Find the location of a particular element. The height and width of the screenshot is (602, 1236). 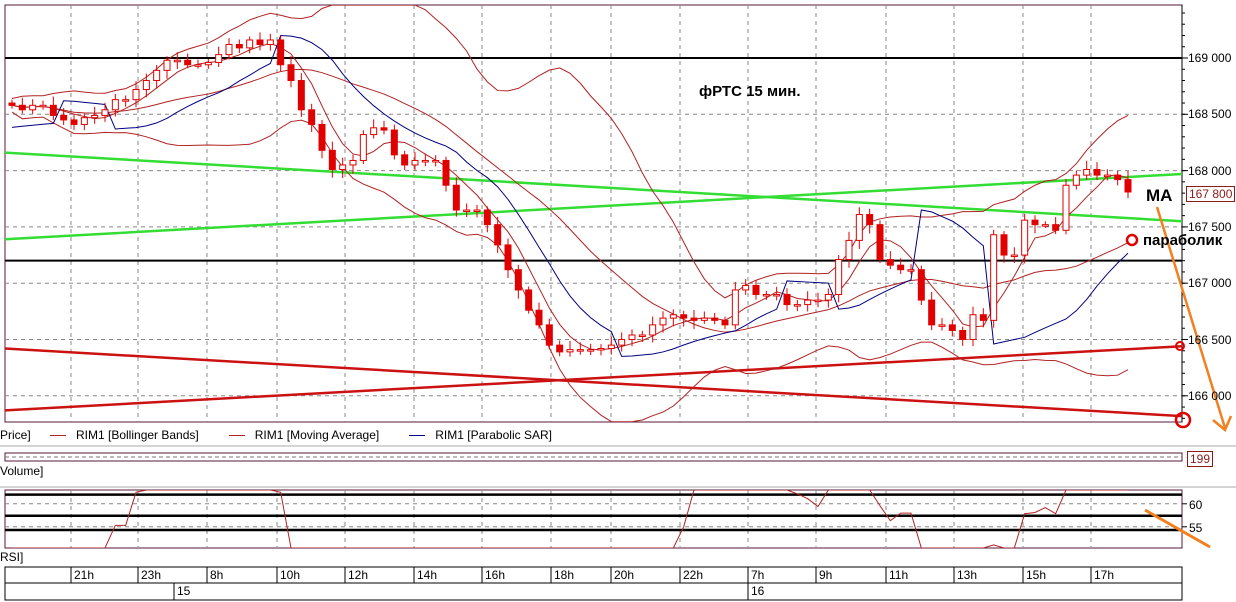

time-label: 15h is located at coordinates (1036, 575).